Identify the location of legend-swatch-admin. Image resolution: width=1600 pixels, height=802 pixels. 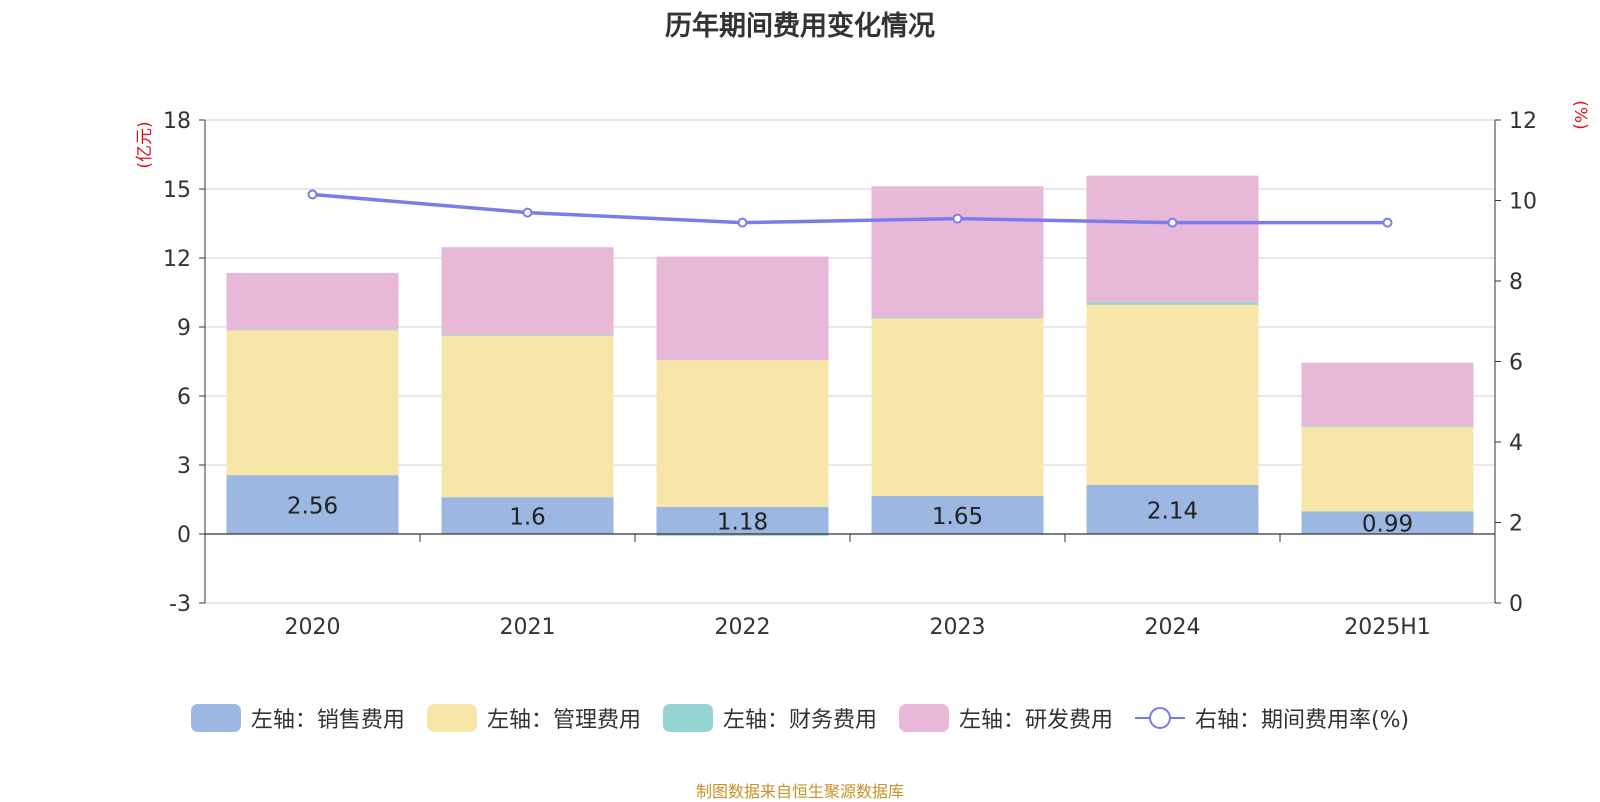
(451, 718).